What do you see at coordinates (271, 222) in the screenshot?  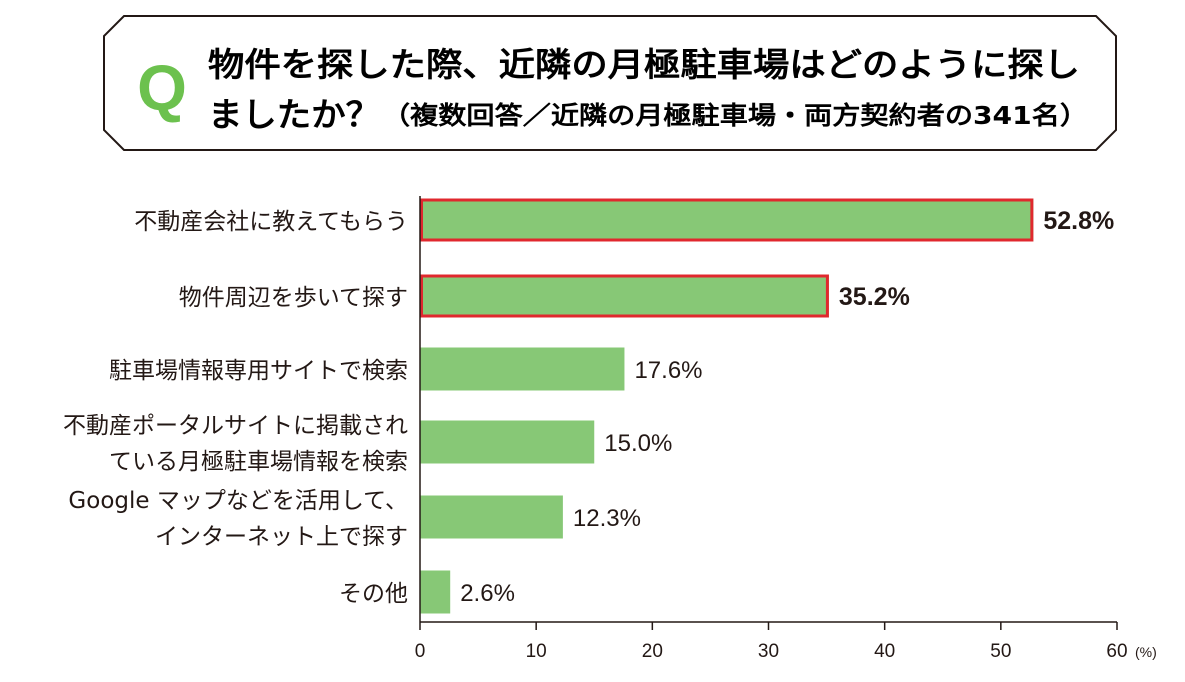 I see `category-label-1: 不動産会社に教えてもらう` at bounding box center [271, 222].